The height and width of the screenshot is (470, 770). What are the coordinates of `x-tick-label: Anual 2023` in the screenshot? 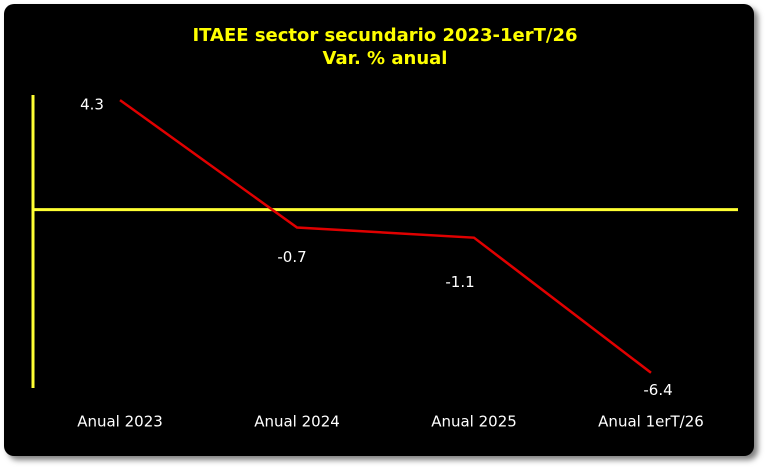 It's located at (120, 422).